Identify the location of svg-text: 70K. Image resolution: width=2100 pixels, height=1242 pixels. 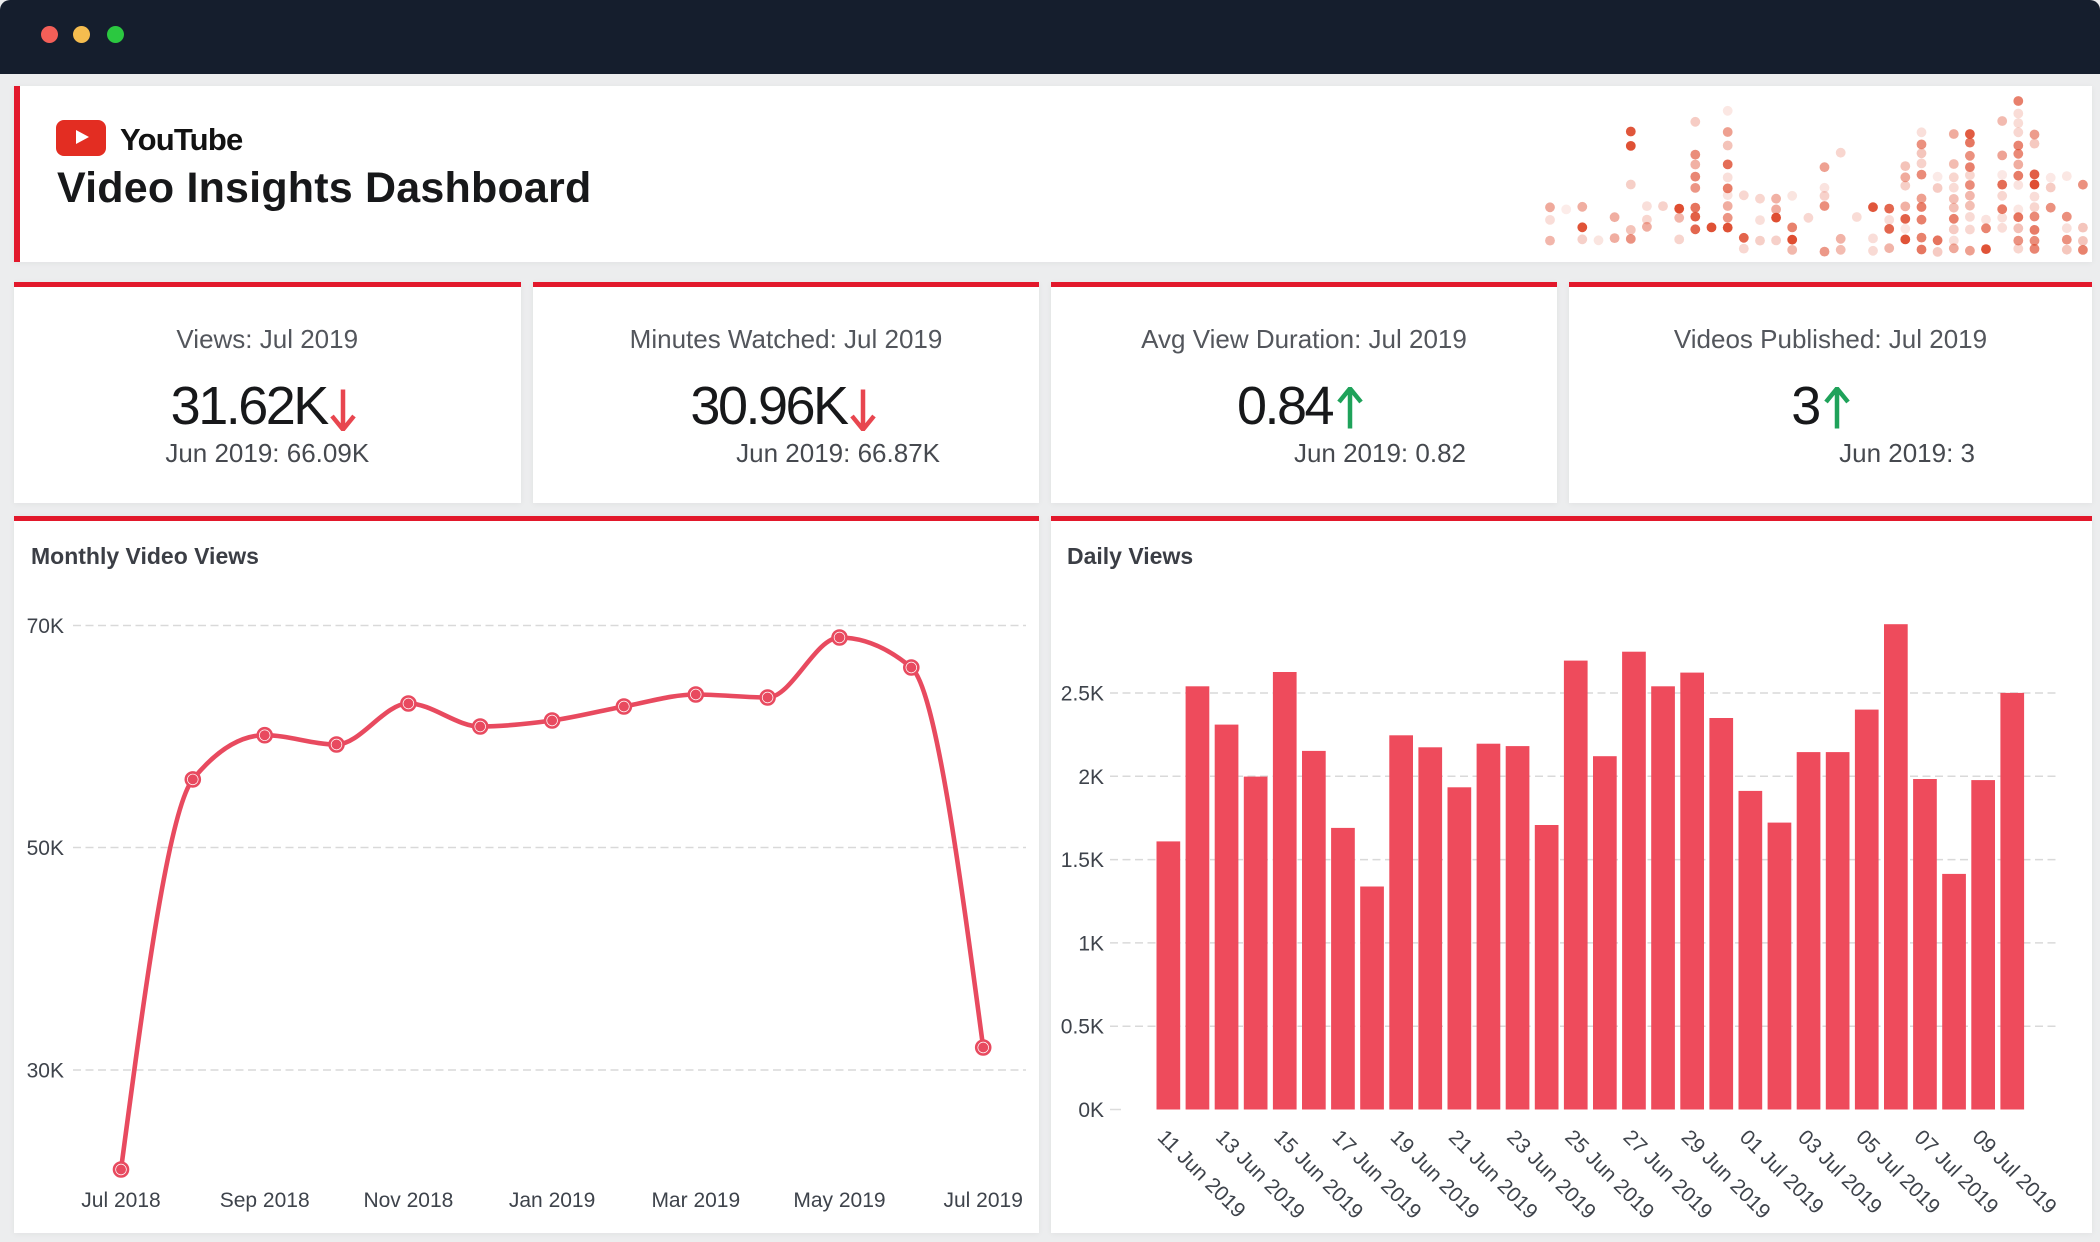
(45, 626).